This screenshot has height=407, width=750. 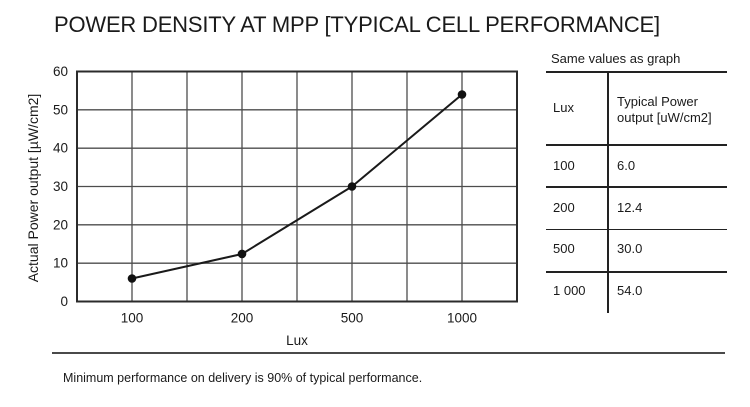 What do you see at coordinates (352, 318) in the screenshot?
I see `x-tick-label: 500` at bounding box center [352, 318].